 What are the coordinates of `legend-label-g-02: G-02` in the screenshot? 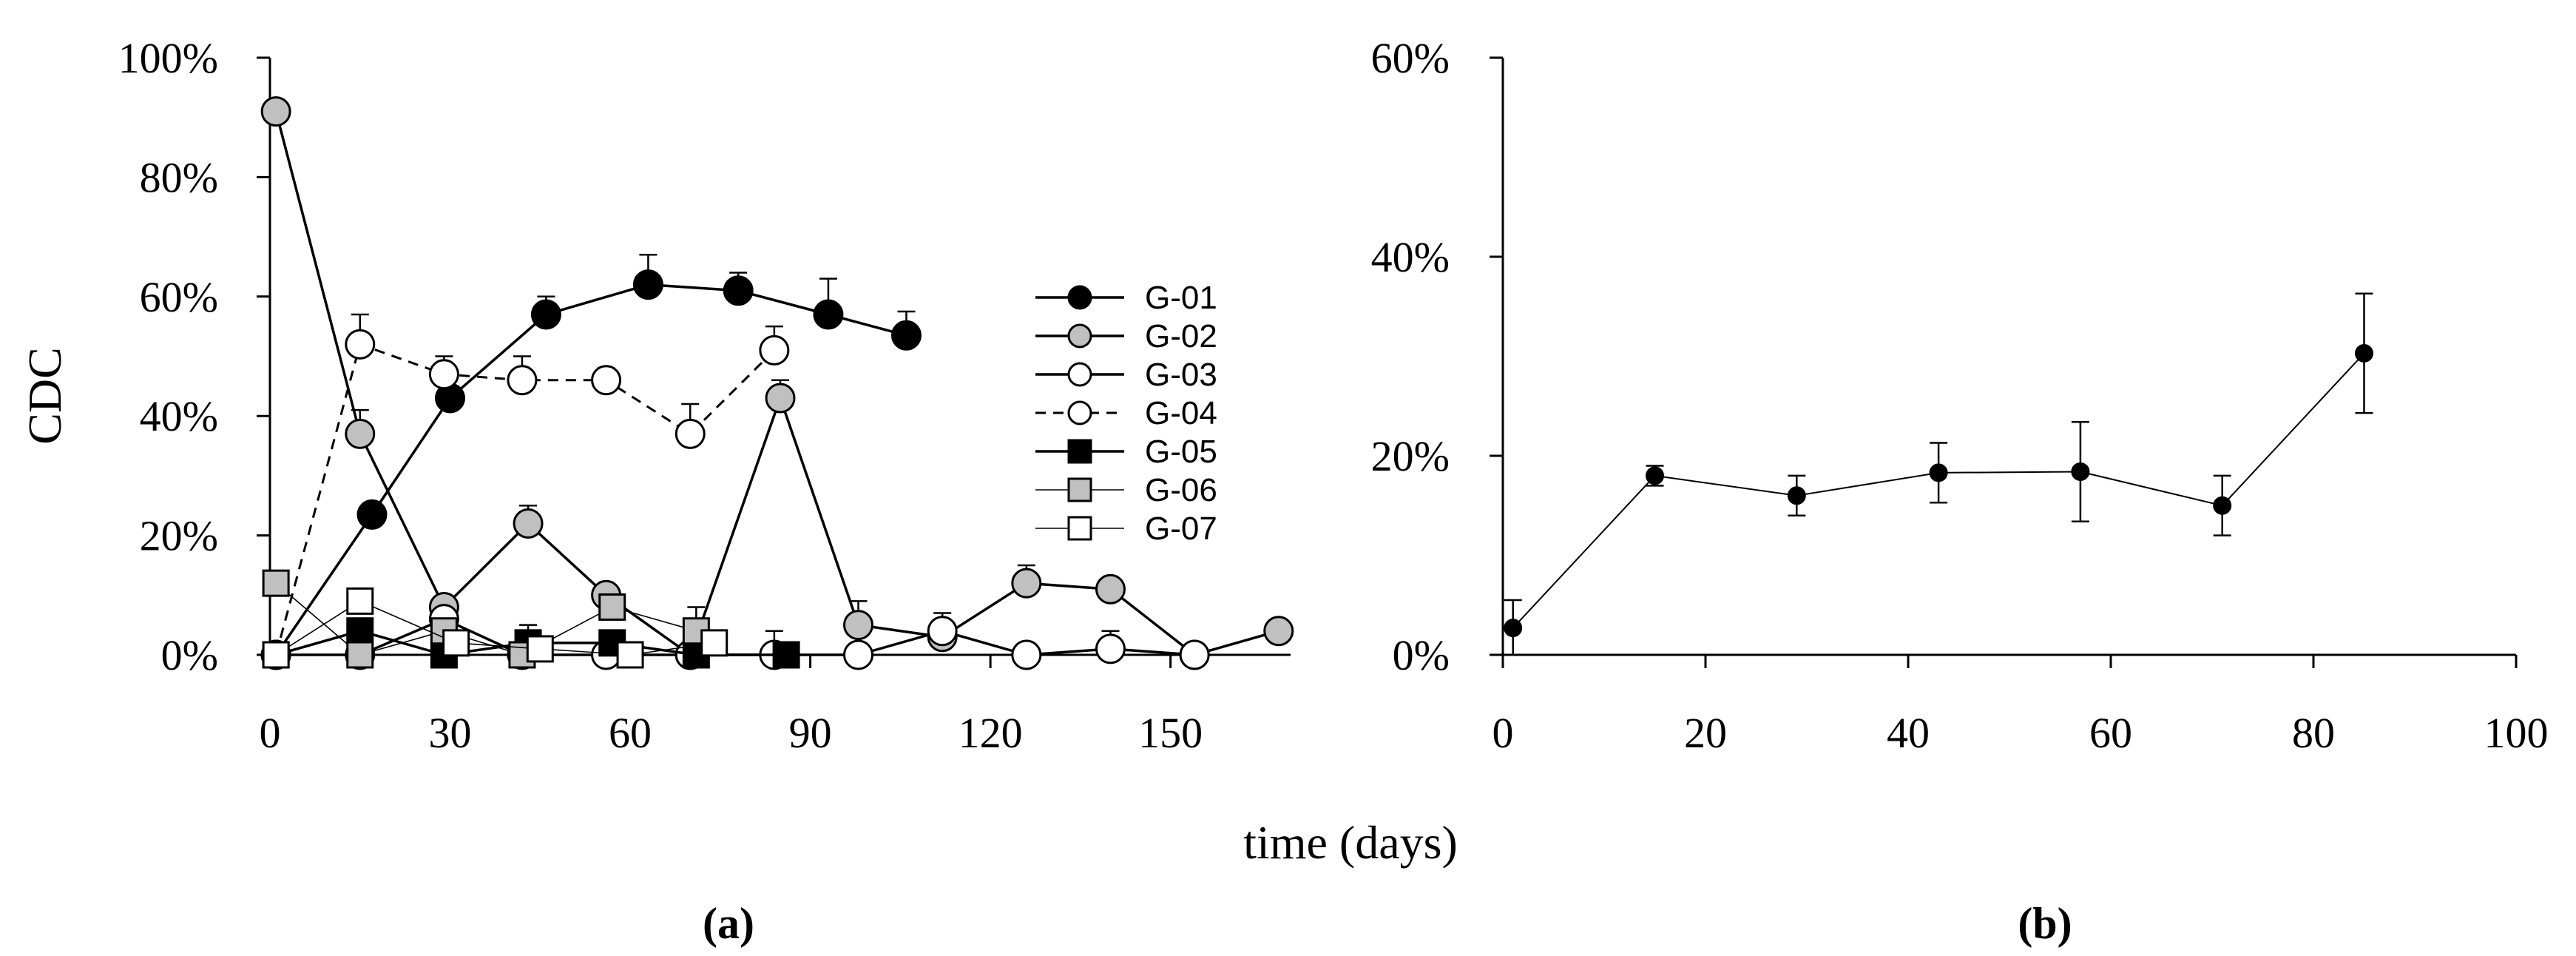 It's located at (1181, 336).